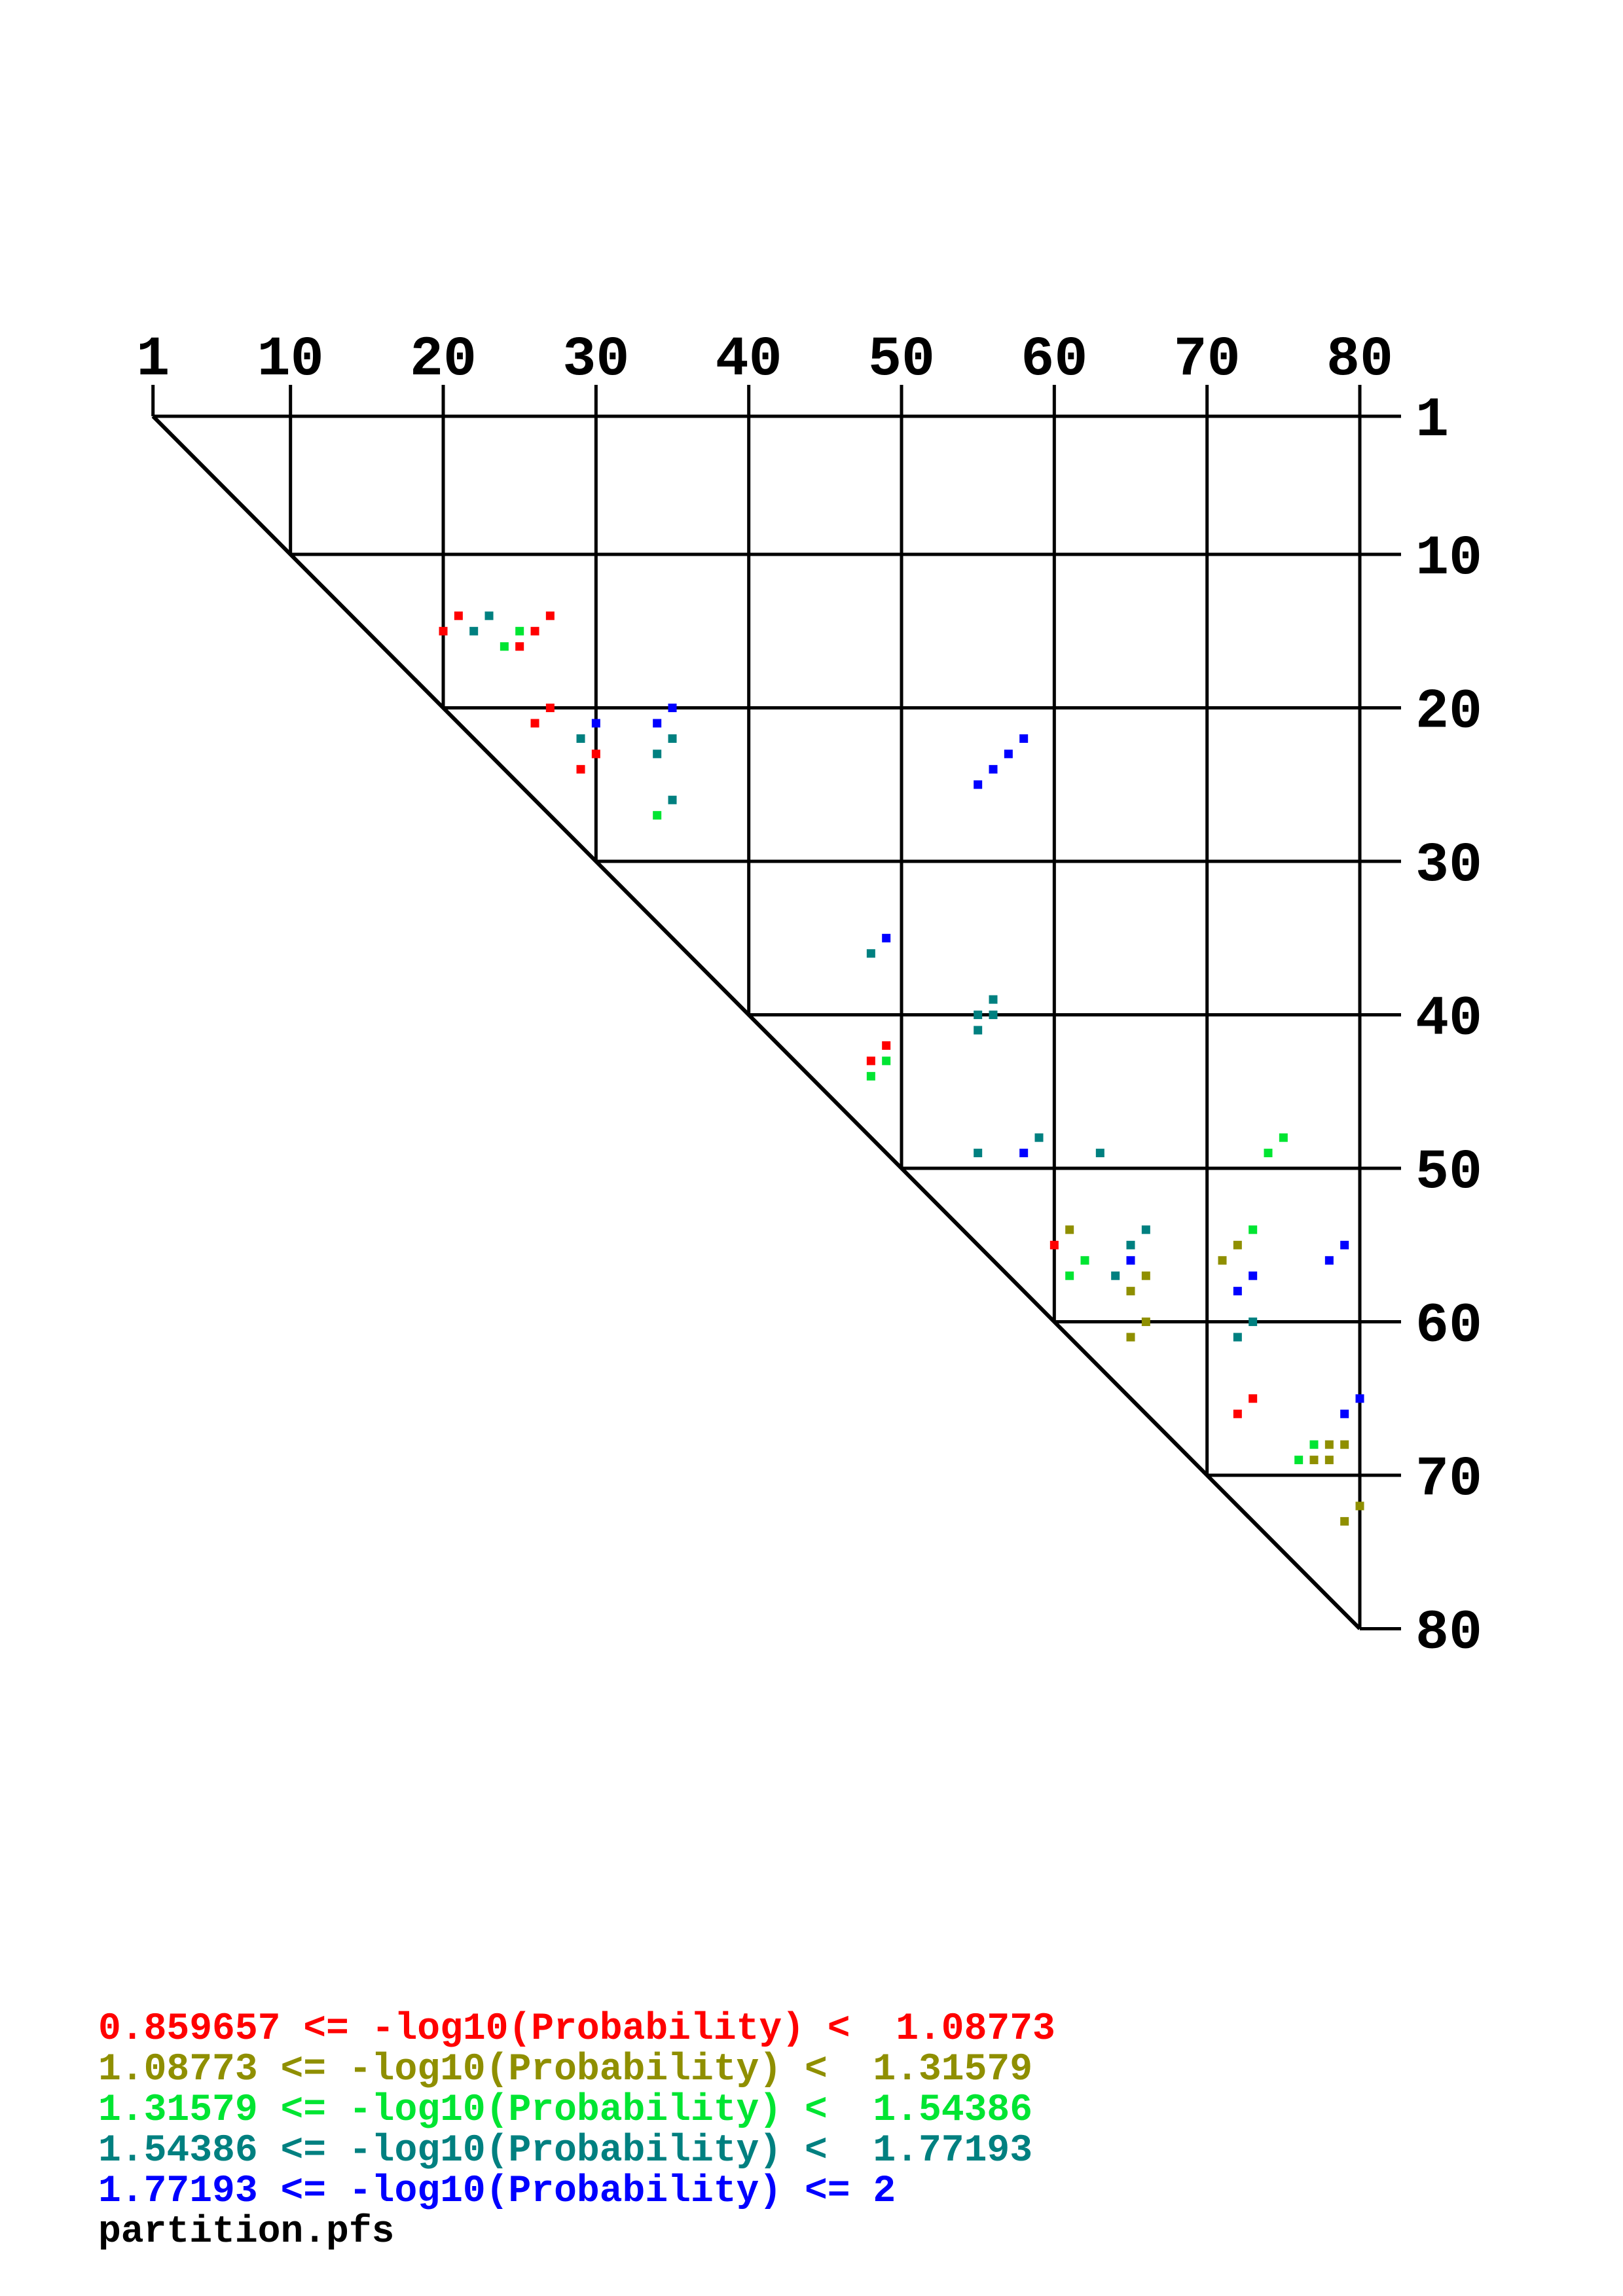  What do you see at coordinates (1448, 1479) in the screenshot?
I see `y-axis-label-70: 70` at bounding box center [1448, 1479].